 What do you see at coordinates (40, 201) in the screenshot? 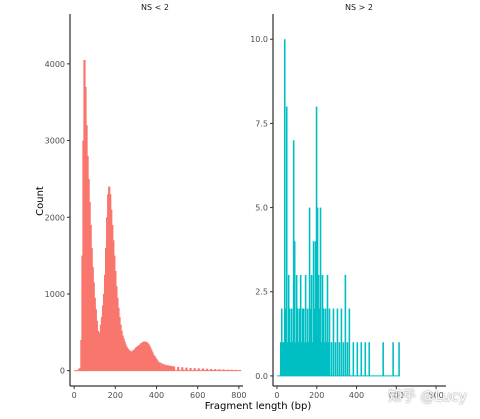
I see `y-axis-title: Count` at bounding box center [40, 201].